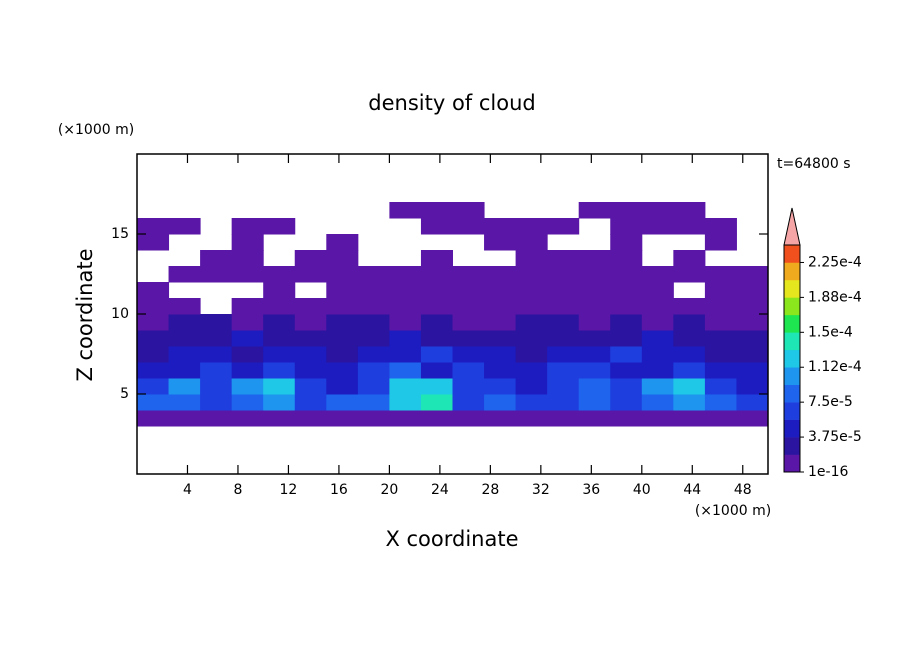 This screenshot has width=904, height=654. What do you see at coordinates (541, 490) in the screenshot?
I see `x-tick-label: 32` at bounding box center [541, 490].